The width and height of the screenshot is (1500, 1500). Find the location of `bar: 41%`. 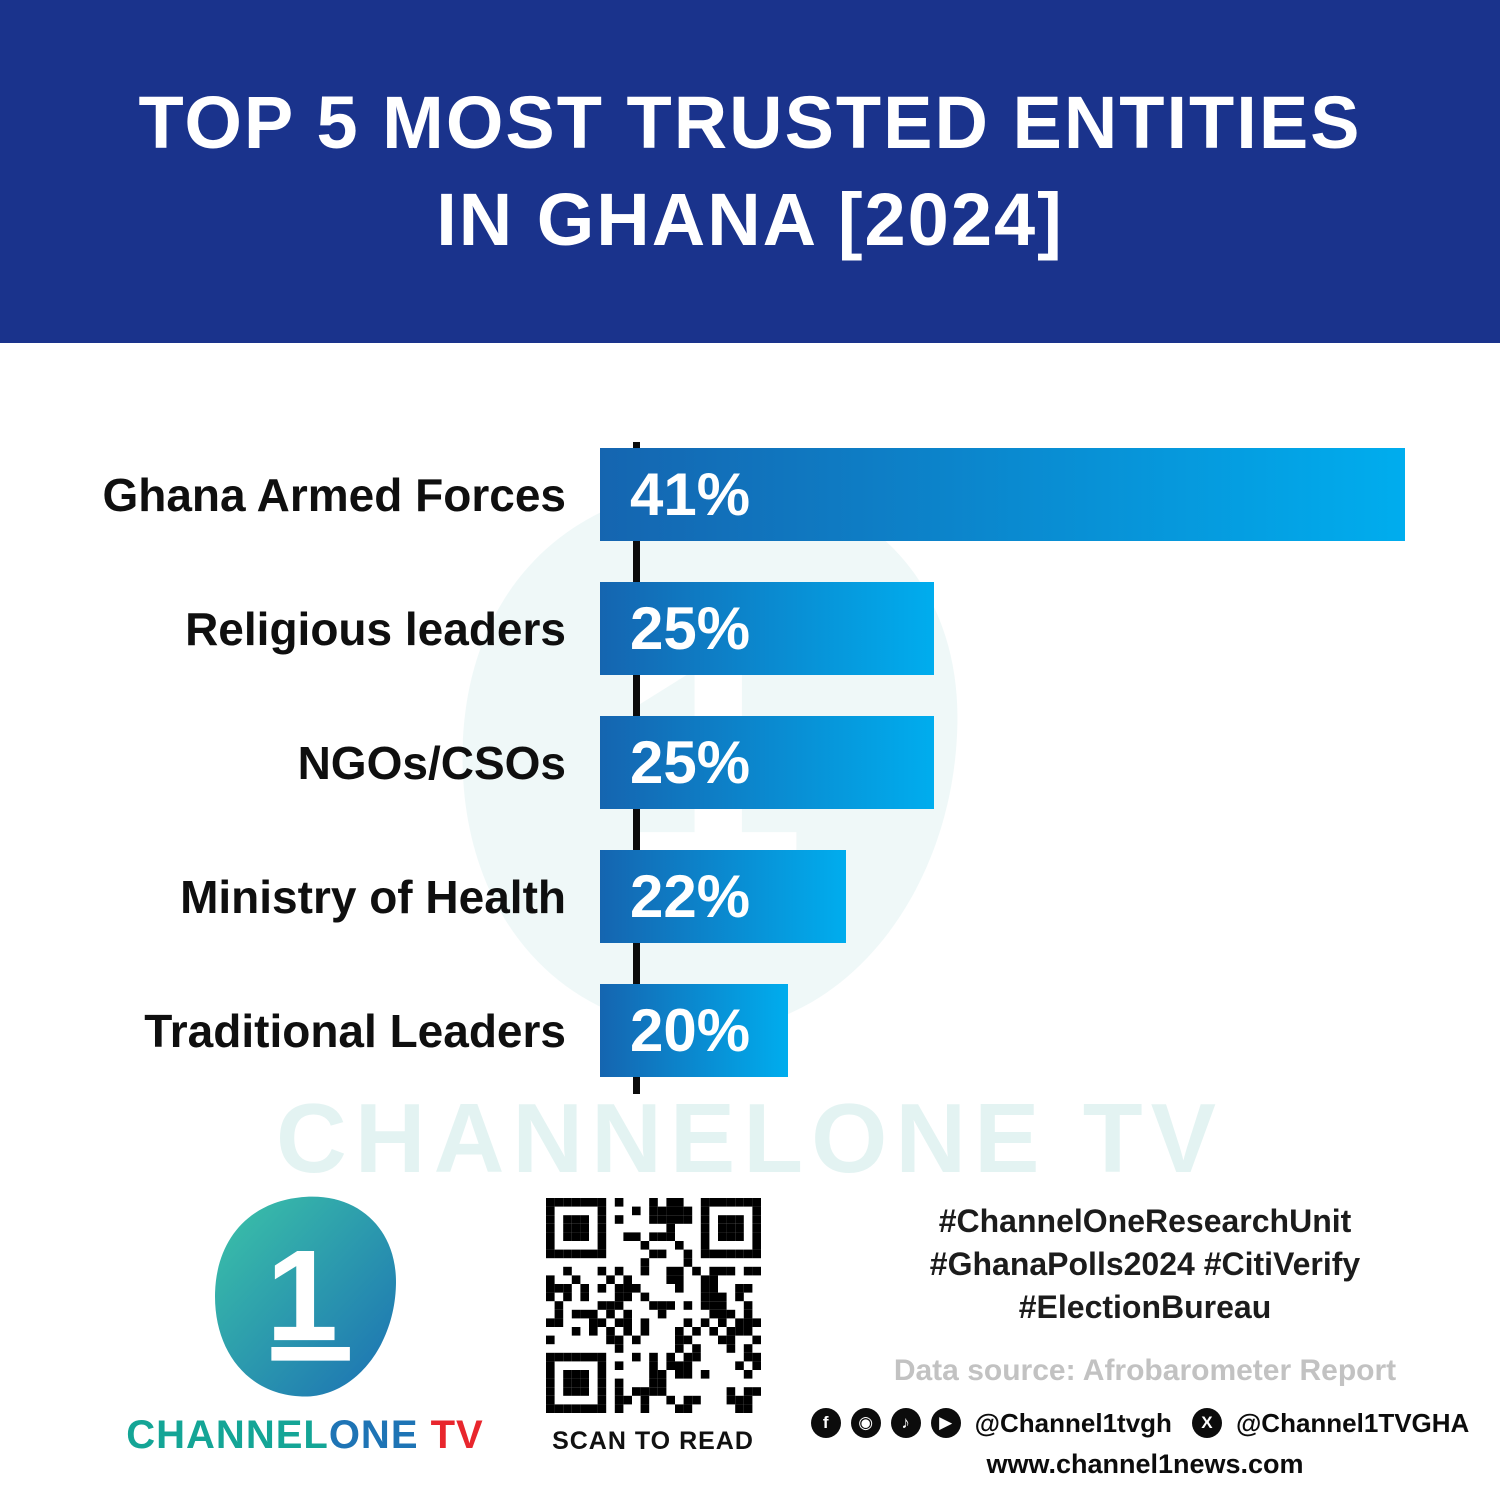

bar: 41% is located at coordinates (1002, 494).